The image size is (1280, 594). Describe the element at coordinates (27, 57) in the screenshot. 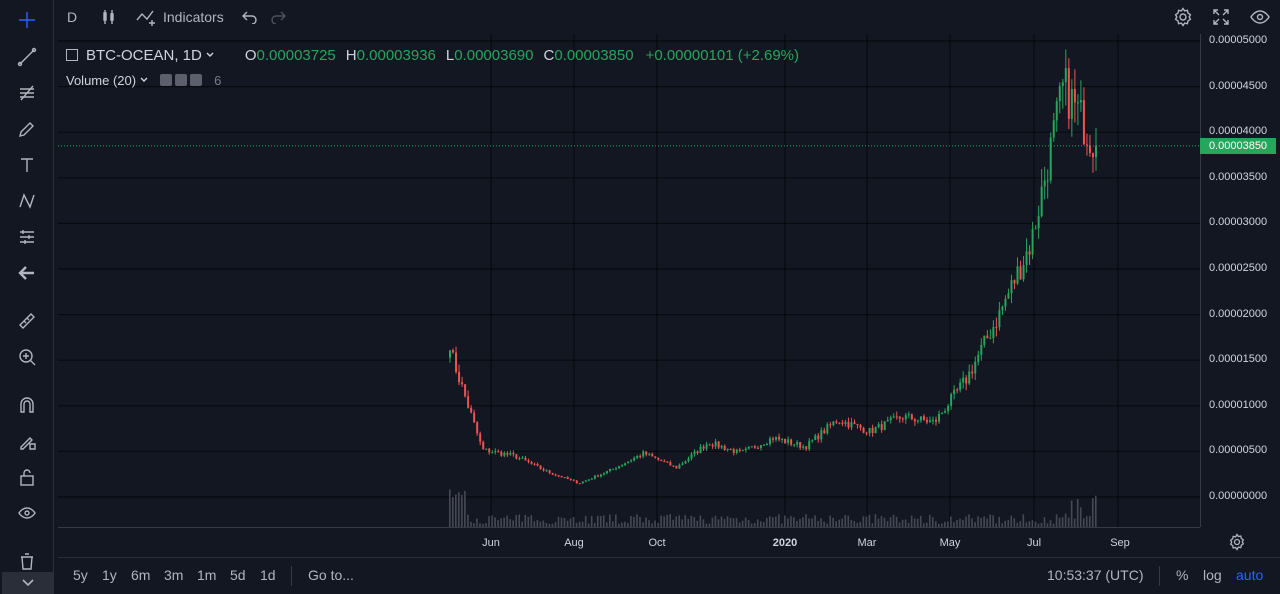

I see `trend-line-icon` at that location.